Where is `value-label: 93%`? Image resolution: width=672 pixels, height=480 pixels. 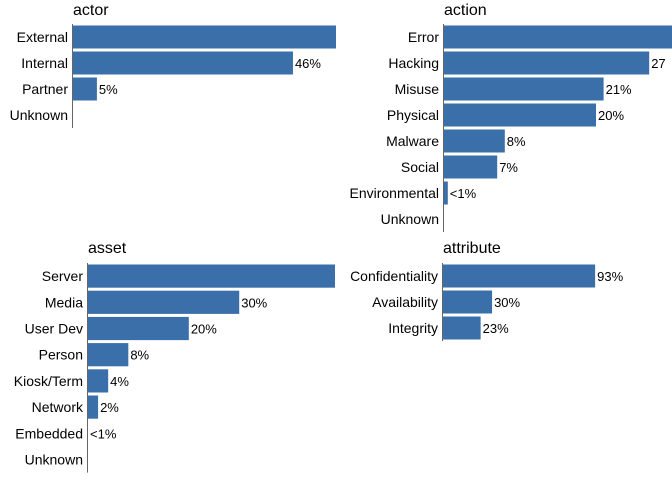 value-label: 93% is located at coordinates (610, 276).